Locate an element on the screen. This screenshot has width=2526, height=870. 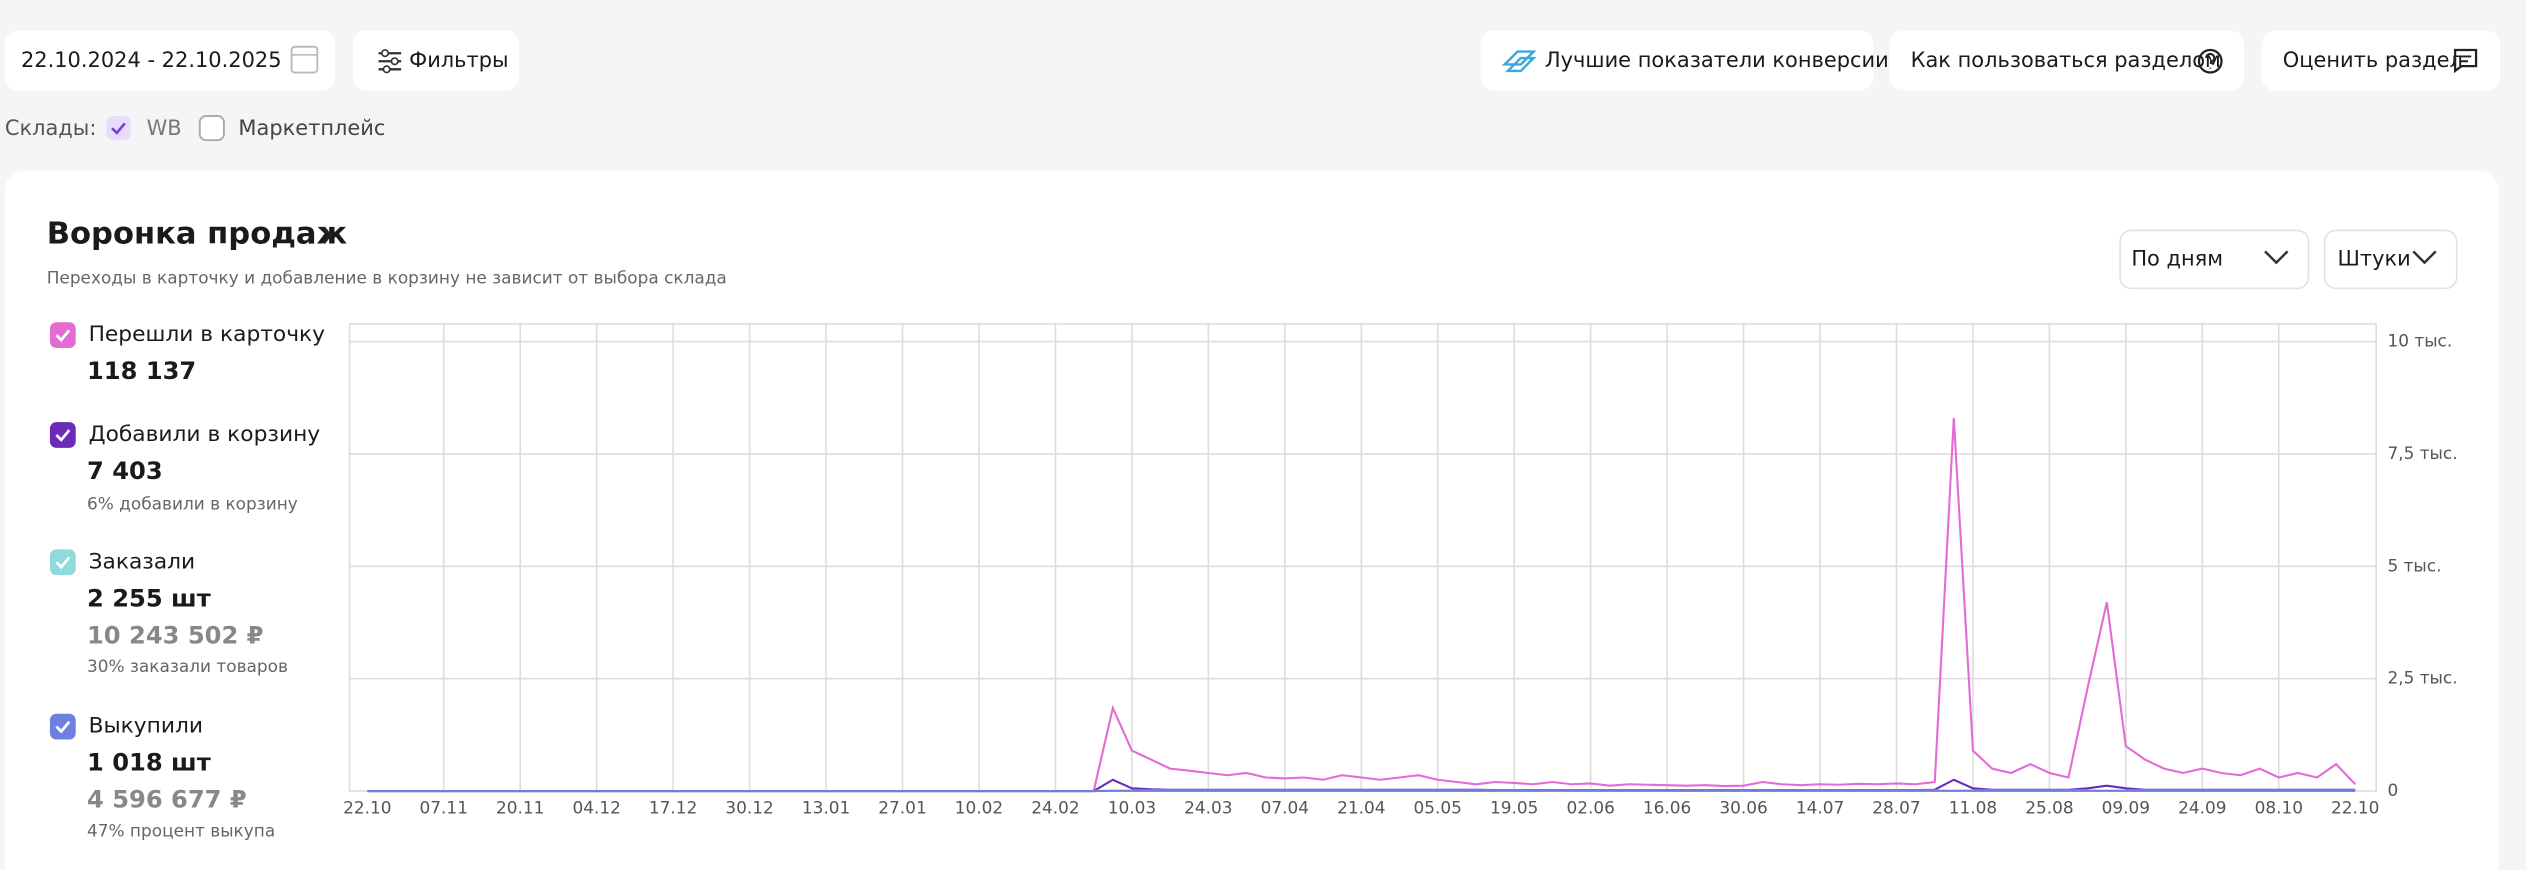
x-tick-label: 10.03 is located at coordinates (1132, 808).